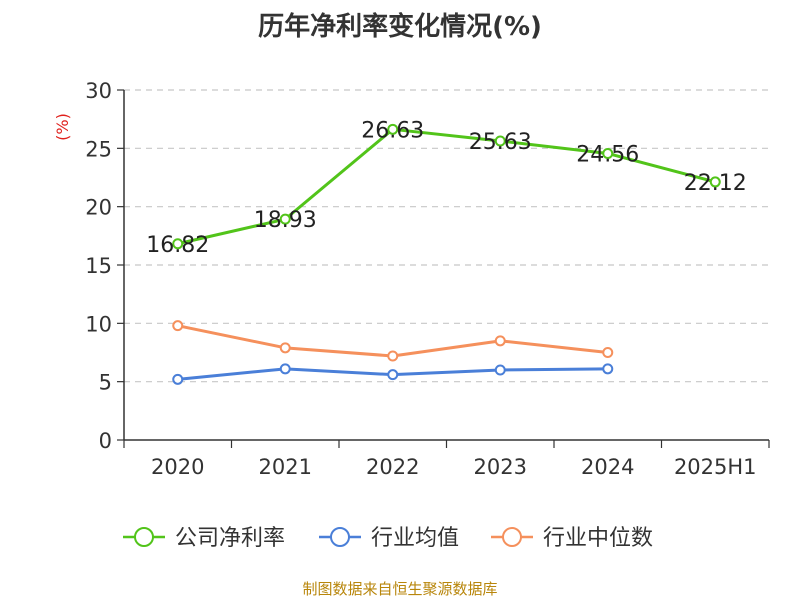 The height and width of the screenshot is (600, 800). I want to click on data-label: 18.93, so click(285, 220).